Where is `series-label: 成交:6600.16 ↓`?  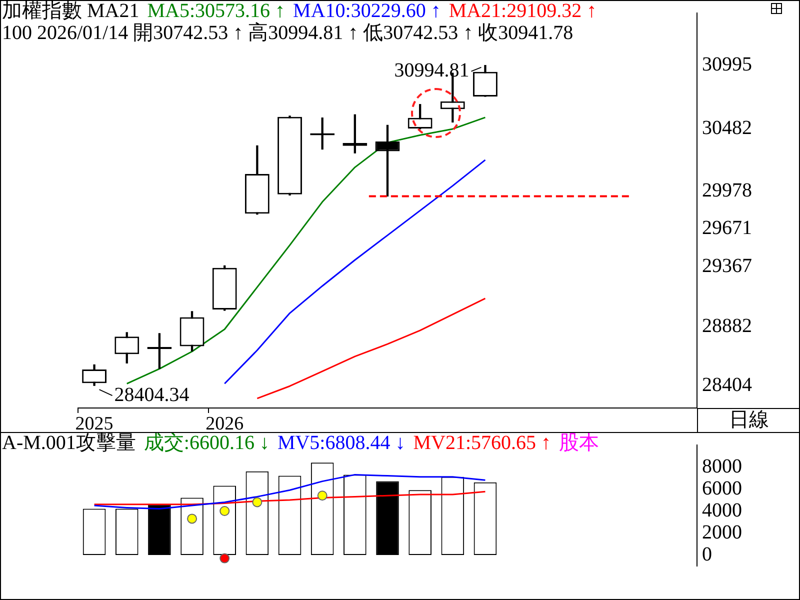 series-label: 成交:6600.16 ↓ is located at coordinates (207, 443).